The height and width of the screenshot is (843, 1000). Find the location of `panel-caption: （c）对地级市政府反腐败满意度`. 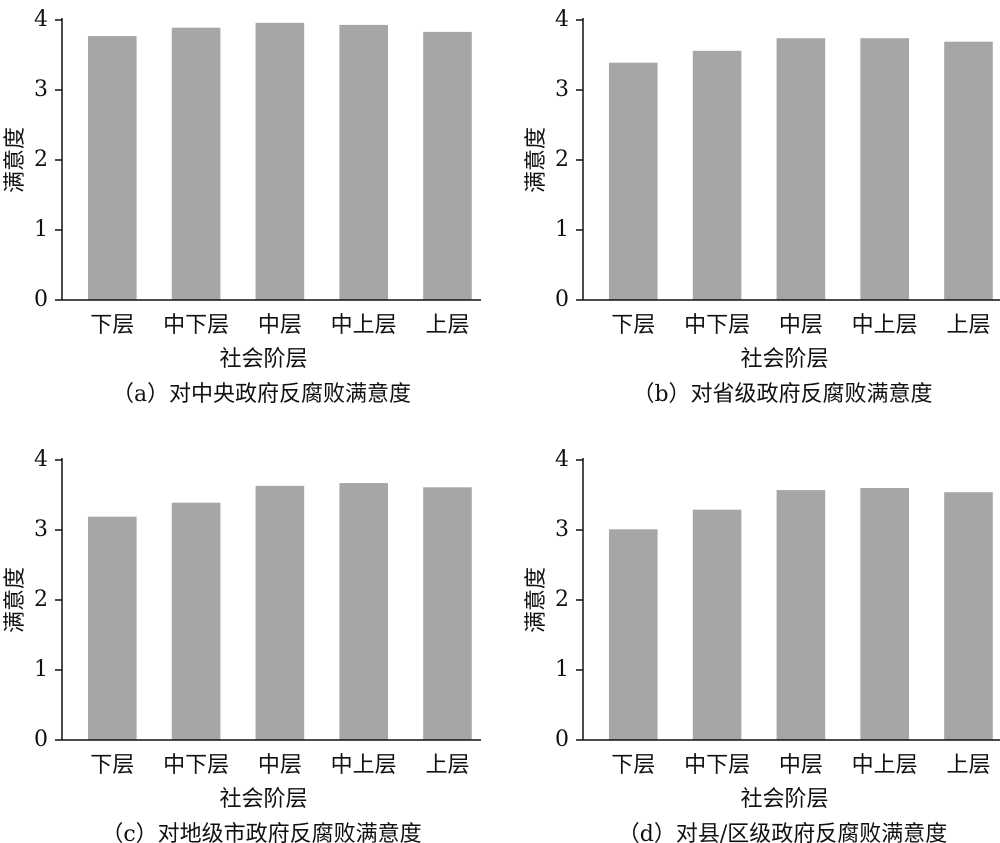

panel-caption: （c）对地级市政府反腐败满意度 is located at coordinates (261, 832).